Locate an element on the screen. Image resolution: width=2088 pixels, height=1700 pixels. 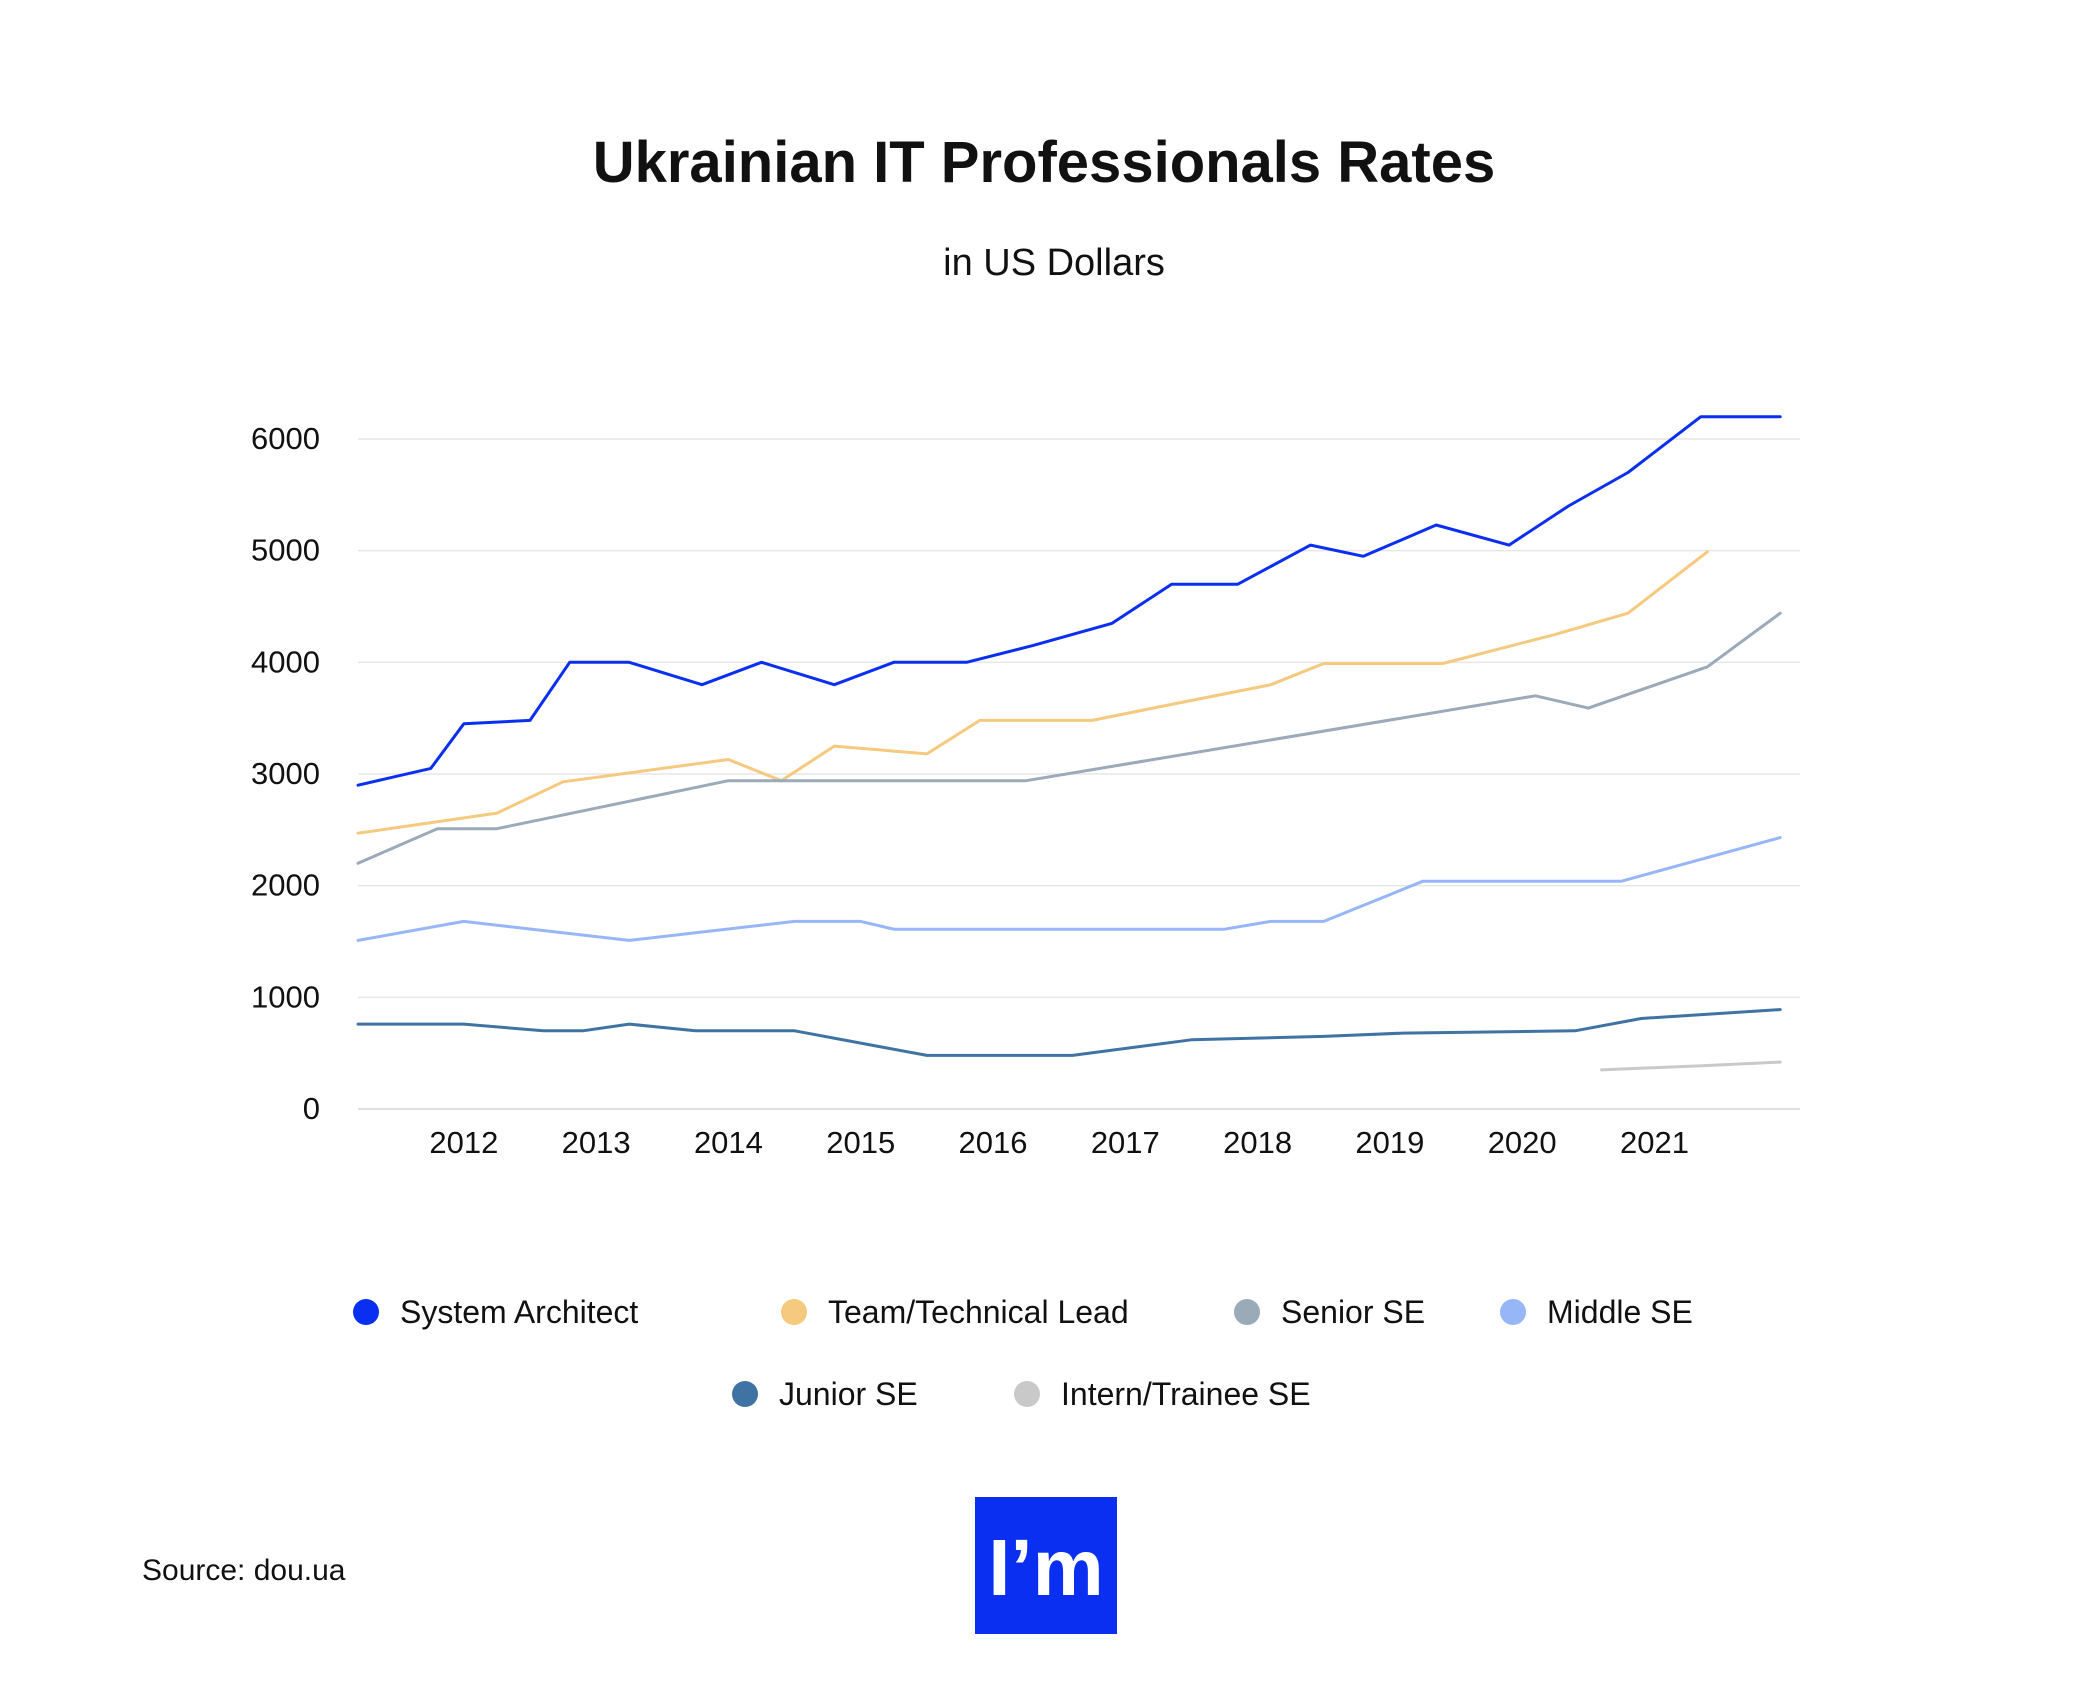
brand-logo: I’m is located at coordinates (1046, 1565).